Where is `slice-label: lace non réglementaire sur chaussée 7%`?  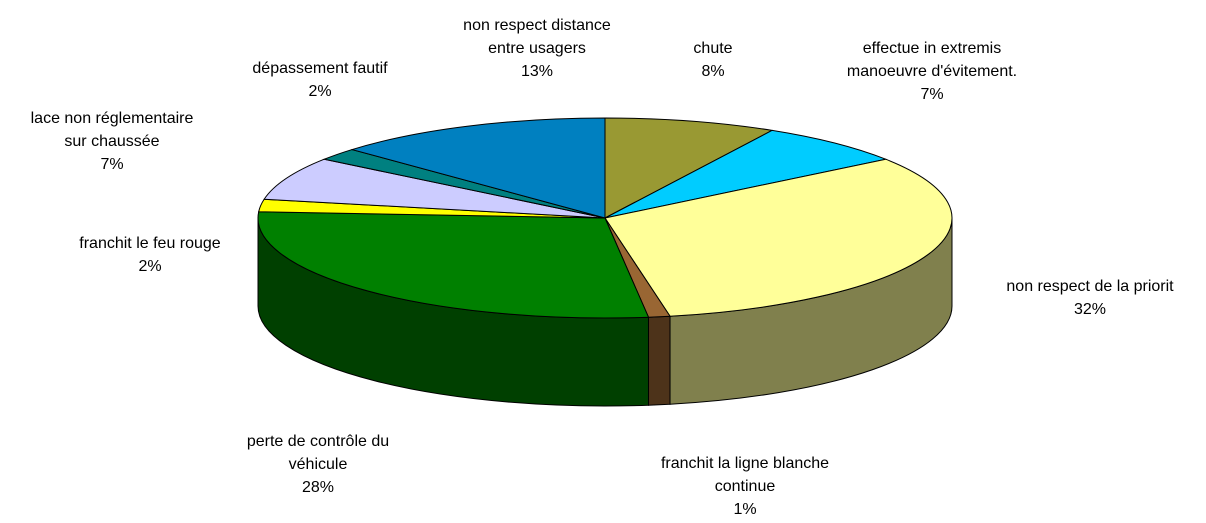 slice-label: lace non réglementaire sur chaussée 7% is located at coordinates (121, 141).